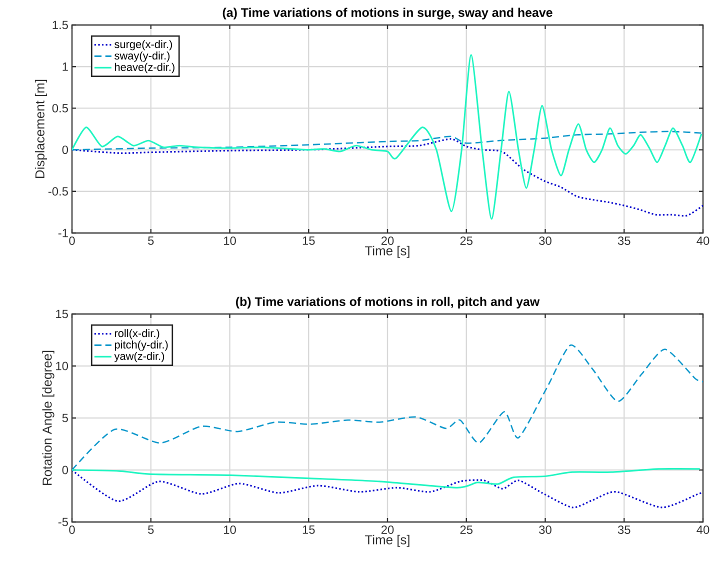 The width and height of the screenshot is (713, 576). Describe the element at coordinates (60, 25) in the screenshot. I see `y-tick-label: 1.5` at that location.